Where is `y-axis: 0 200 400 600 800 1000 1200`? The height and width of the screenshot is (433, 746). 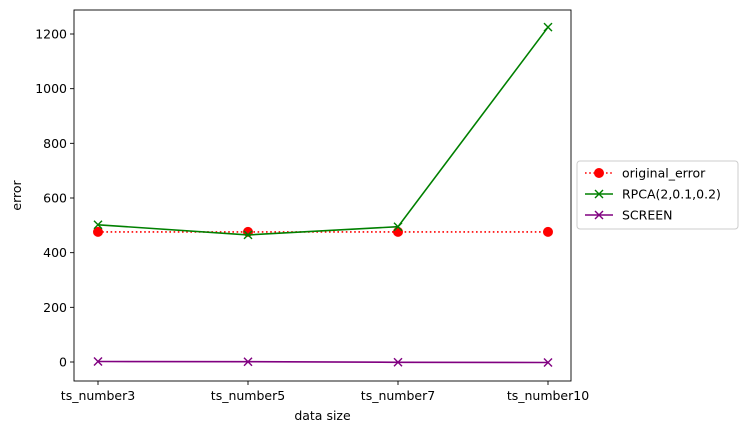 y-axis: 0 200 400 600 800 1000 1200 is located at coordinates (54, 198).